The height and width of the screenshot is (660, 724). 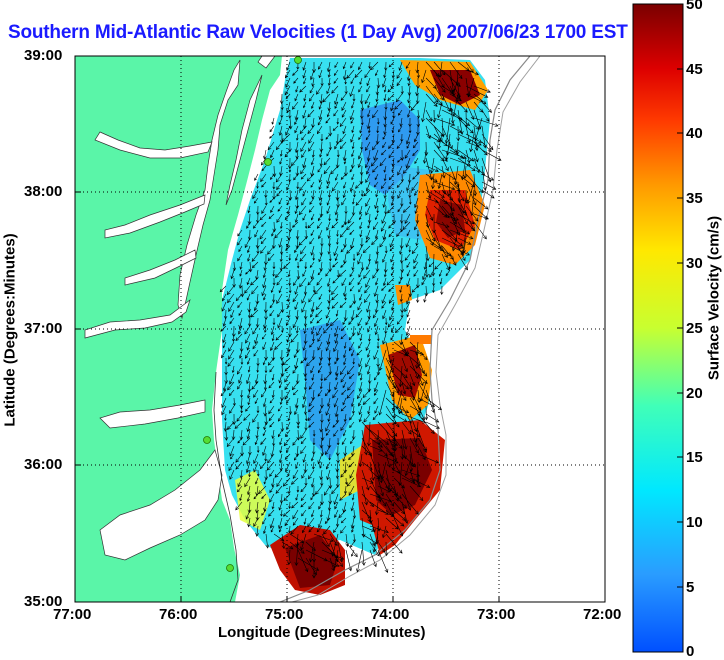 What do you see at coordinates (694, 69) in the screenshot?
I see `colorbar-tick-label: 45` at bounding box center [694, 69].